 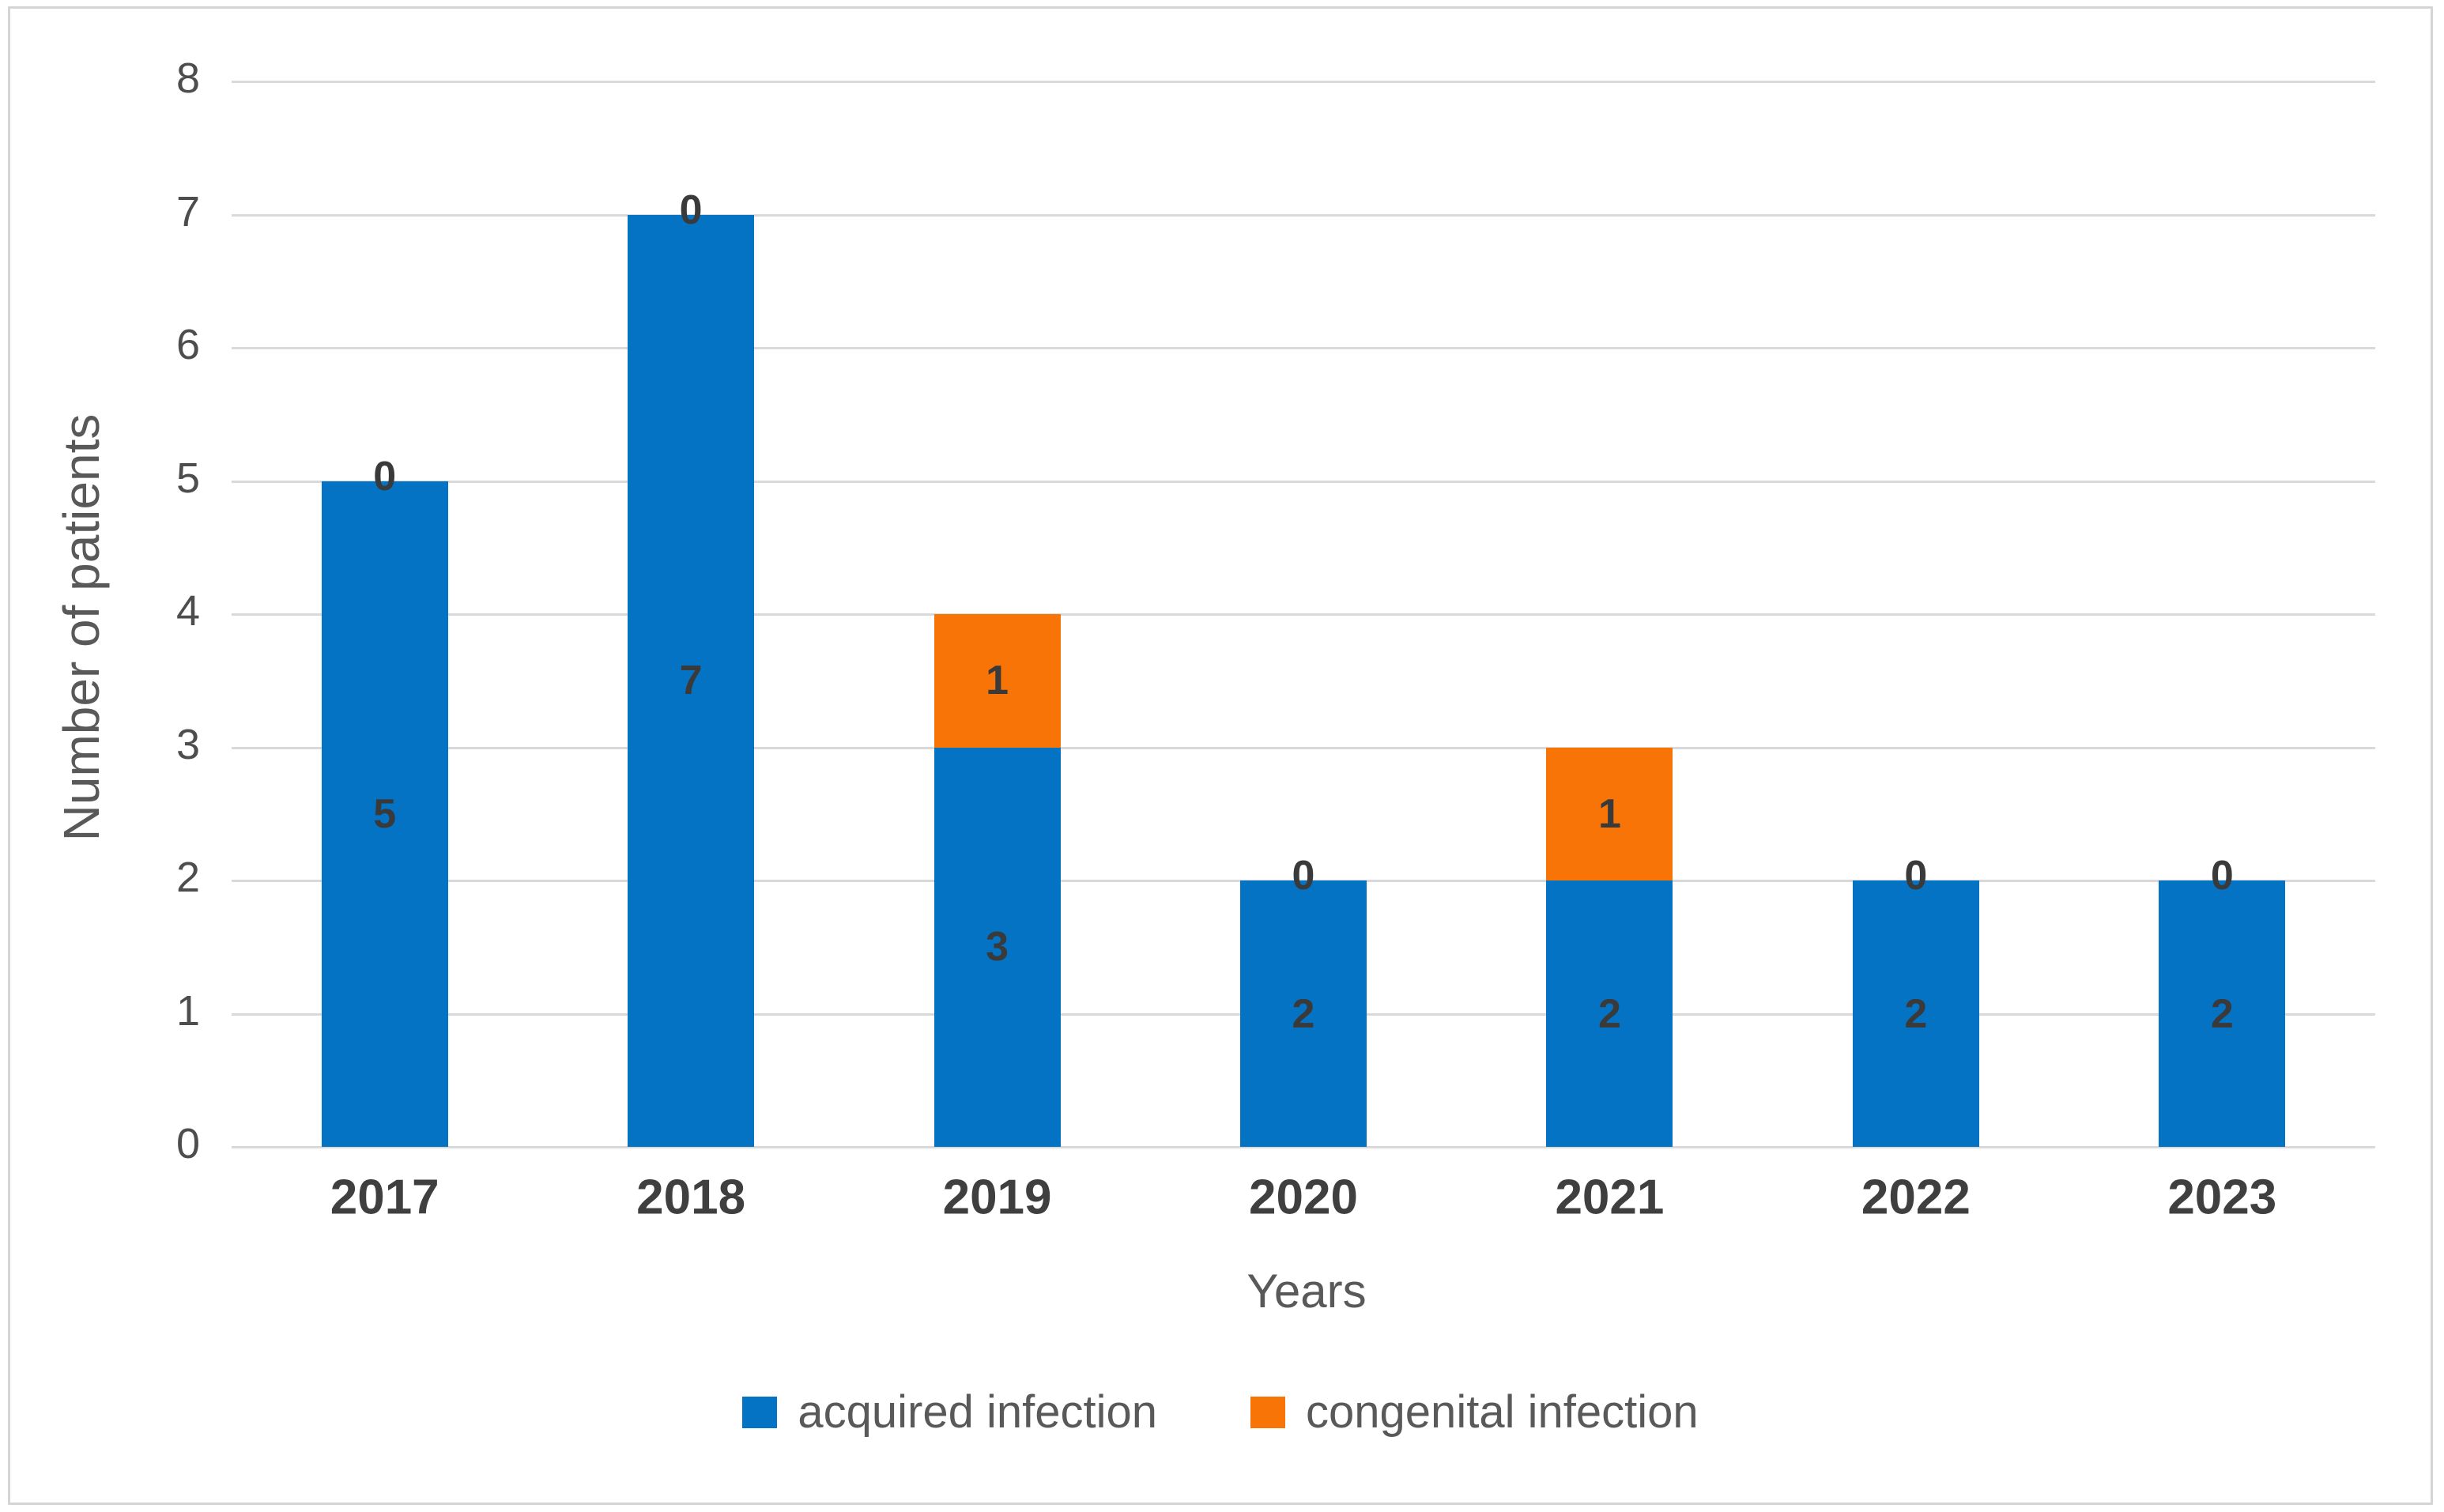 I want to click on x-tick-label-2019: 2019, so click(x=997, y=1197).